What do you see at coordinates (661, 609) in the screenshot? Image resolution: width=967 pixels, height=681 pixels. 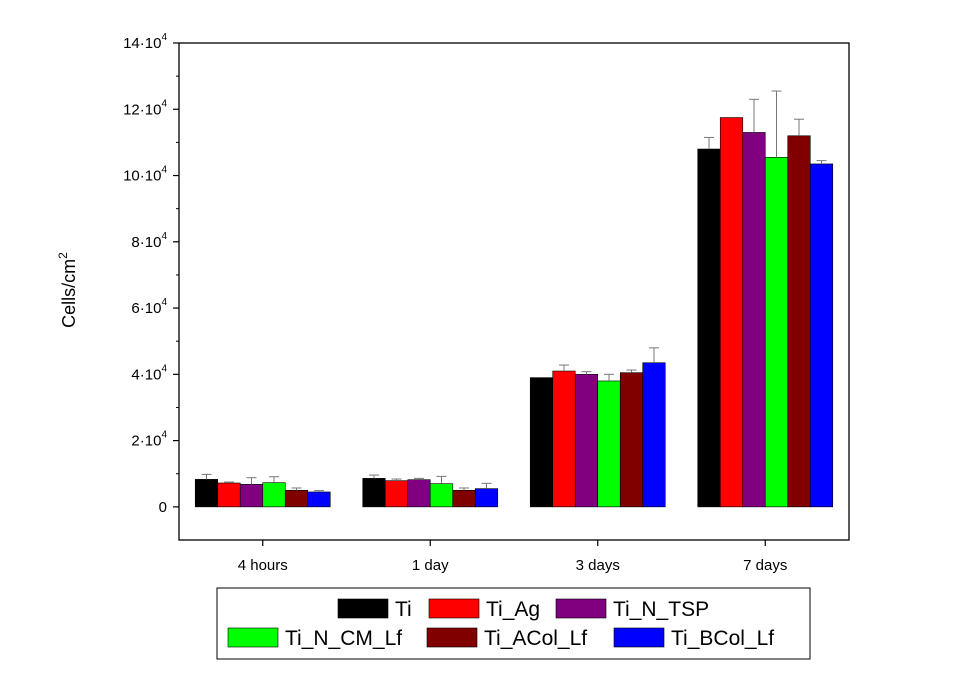 I see `legend-label: Ti_N_TSP` at bounding box center [661, 609].